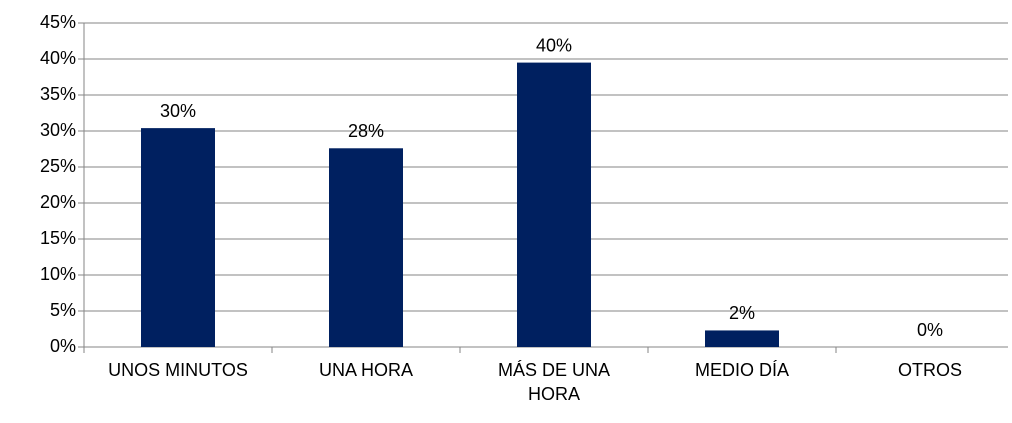  Describe the element at coordinates (366, 370) in the screenshot. I see `x-tick-label: UNA HORA` at that location.